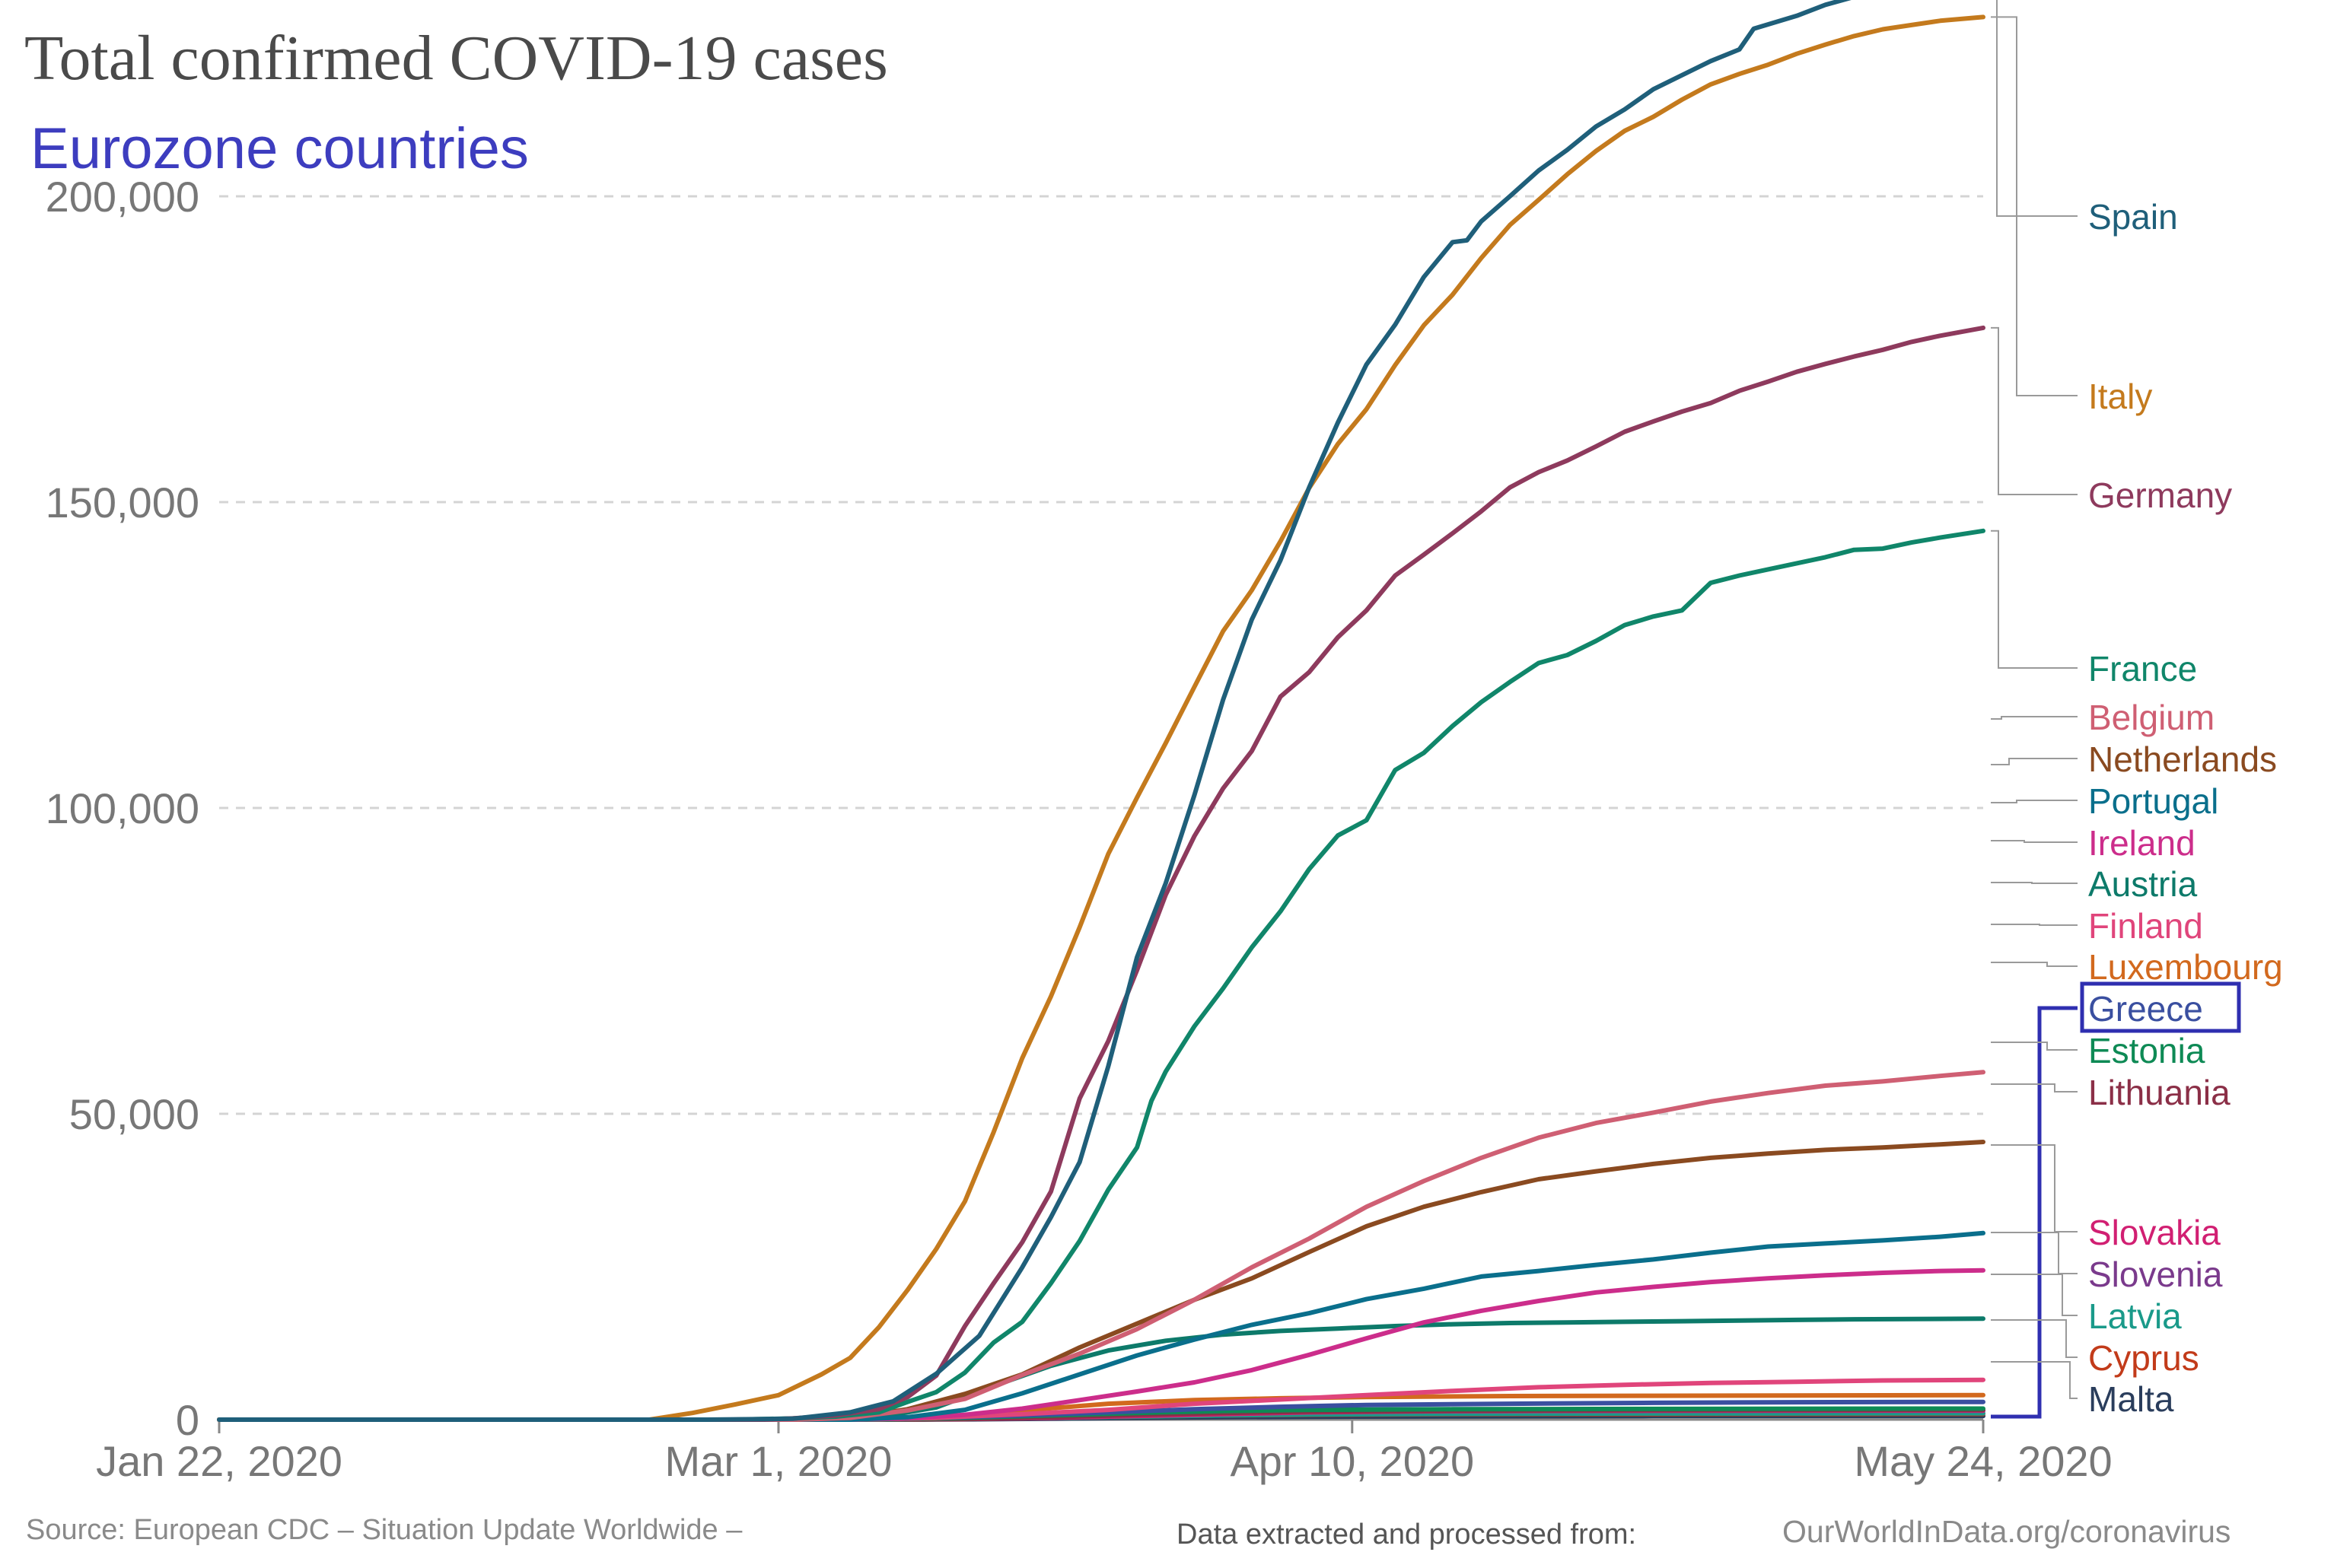  I want to click on y-tick-label: 0, so click(187, 1420).